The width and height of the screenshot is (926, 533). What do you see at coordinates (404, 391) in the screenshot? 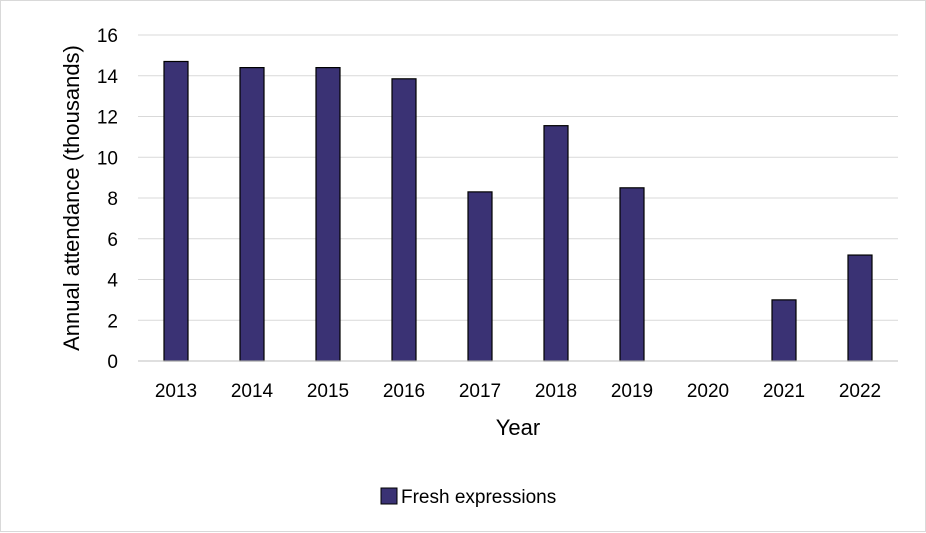
I see `x-tick-label: 2016` at bounding box center [404, 391].